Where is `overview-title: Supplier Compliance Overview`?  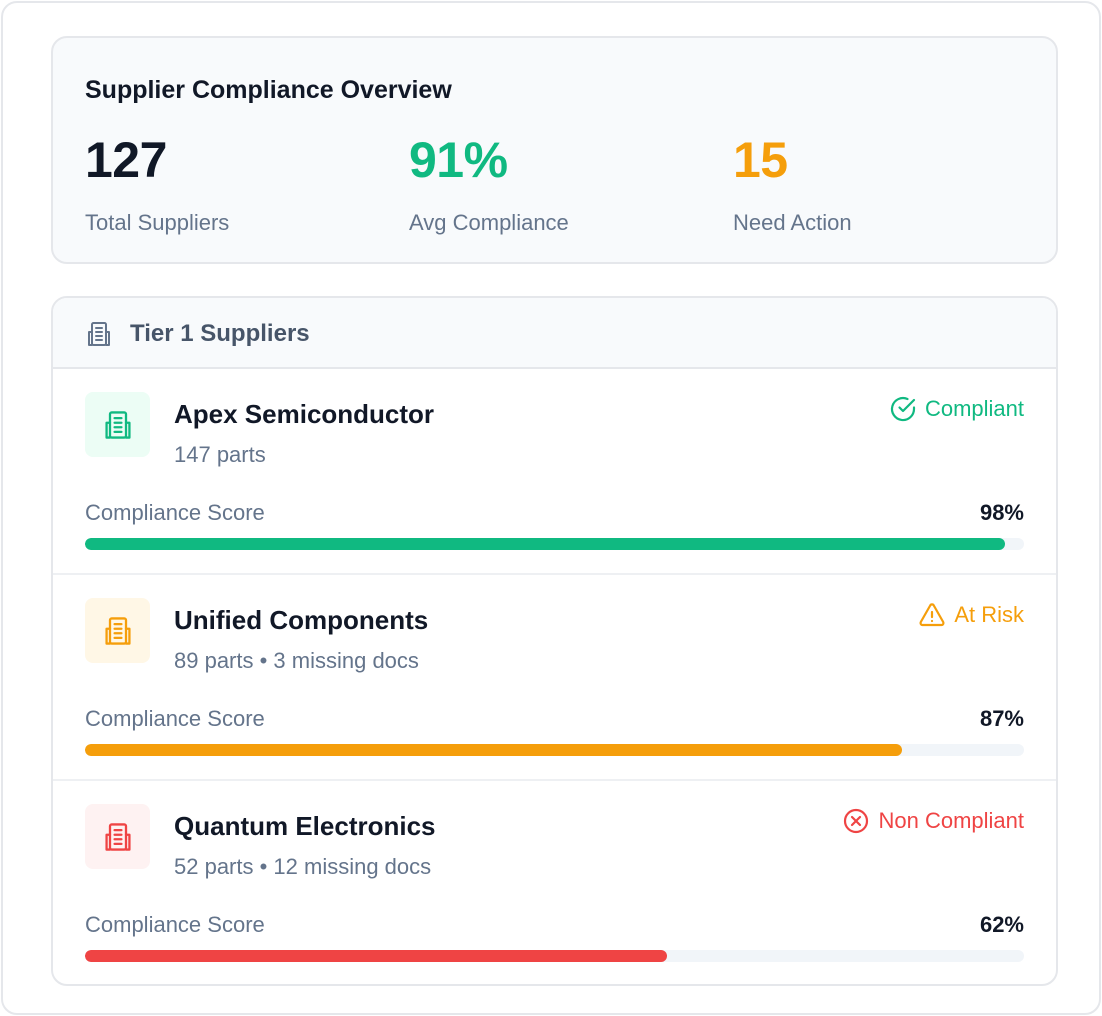 overview-title: Supplier Compliance Overview is located at coordinates (268, 90).